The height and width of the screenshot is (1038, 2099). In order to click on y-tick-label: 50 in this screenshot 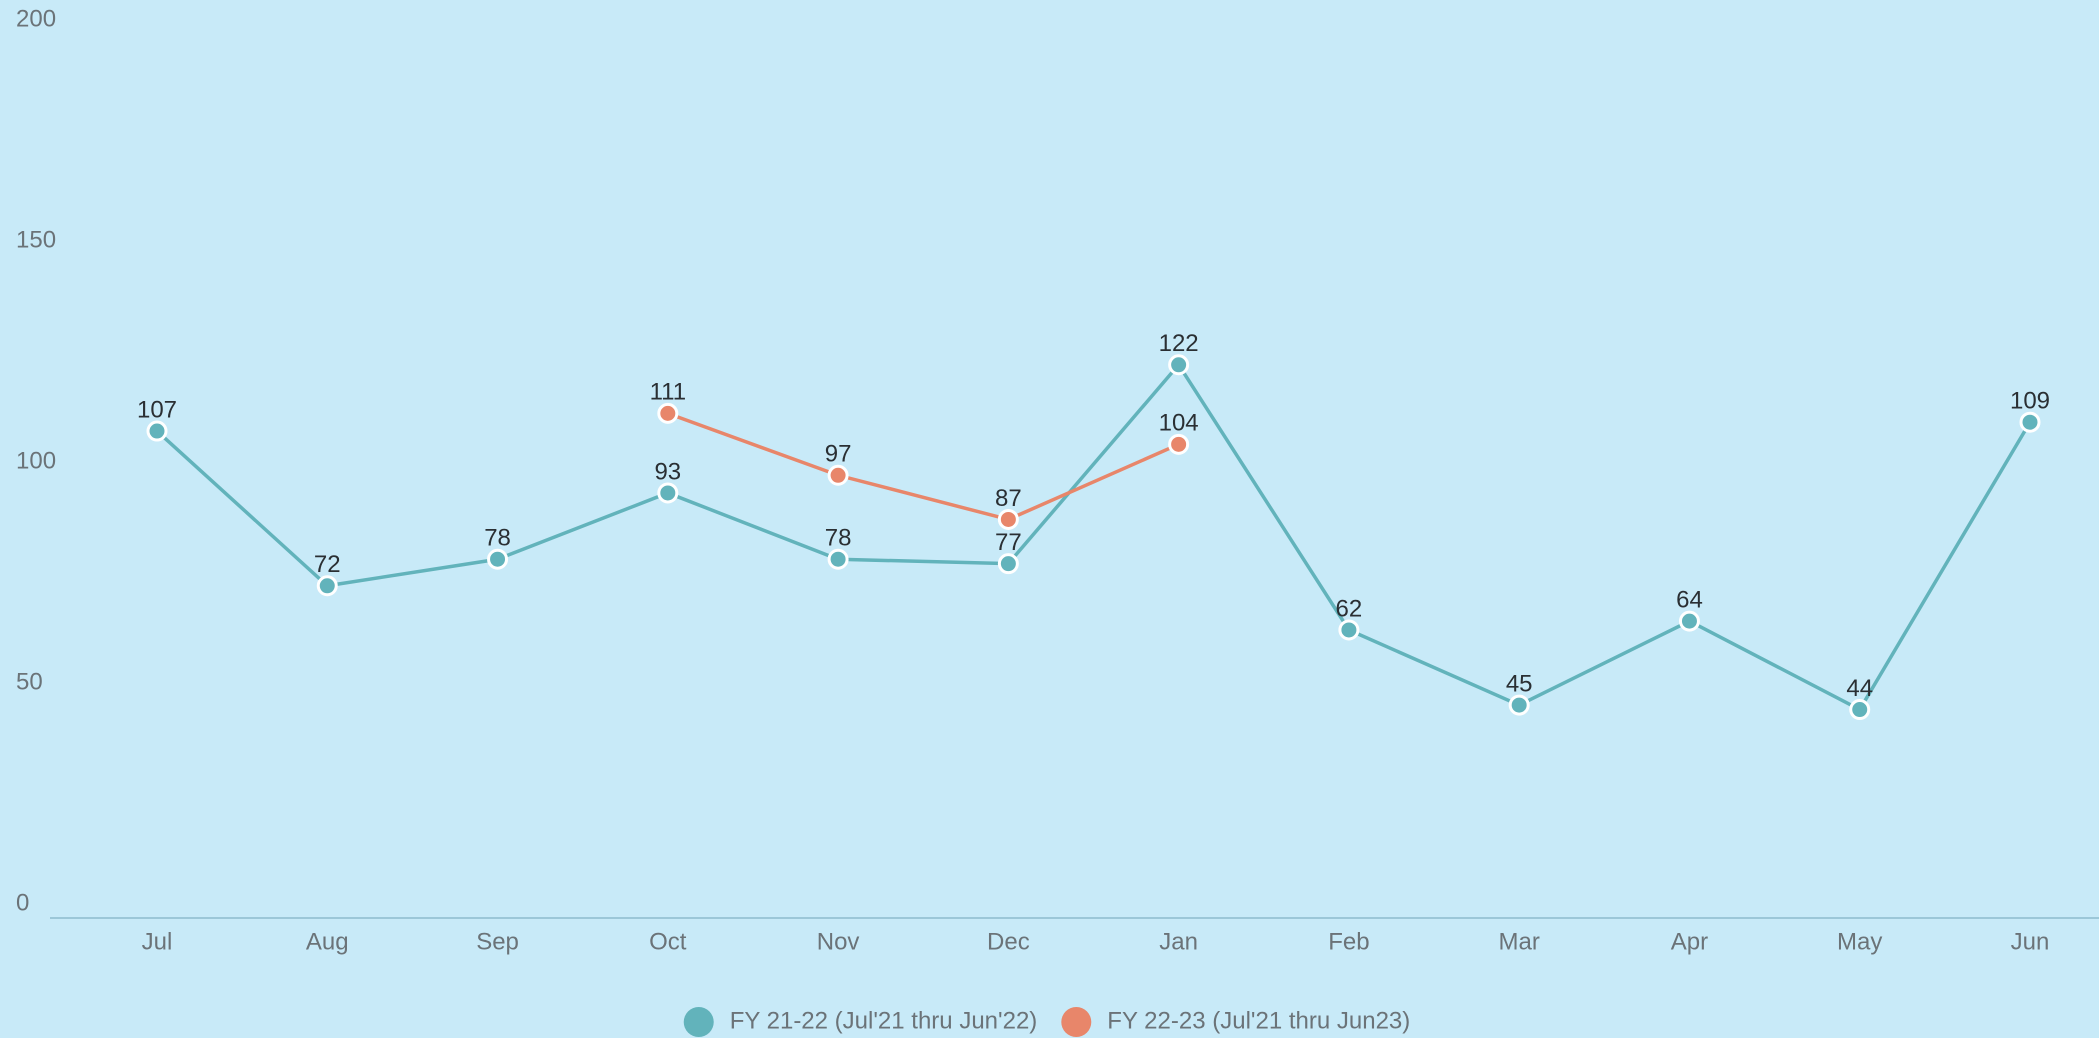, I will do `click(29, 681)`.